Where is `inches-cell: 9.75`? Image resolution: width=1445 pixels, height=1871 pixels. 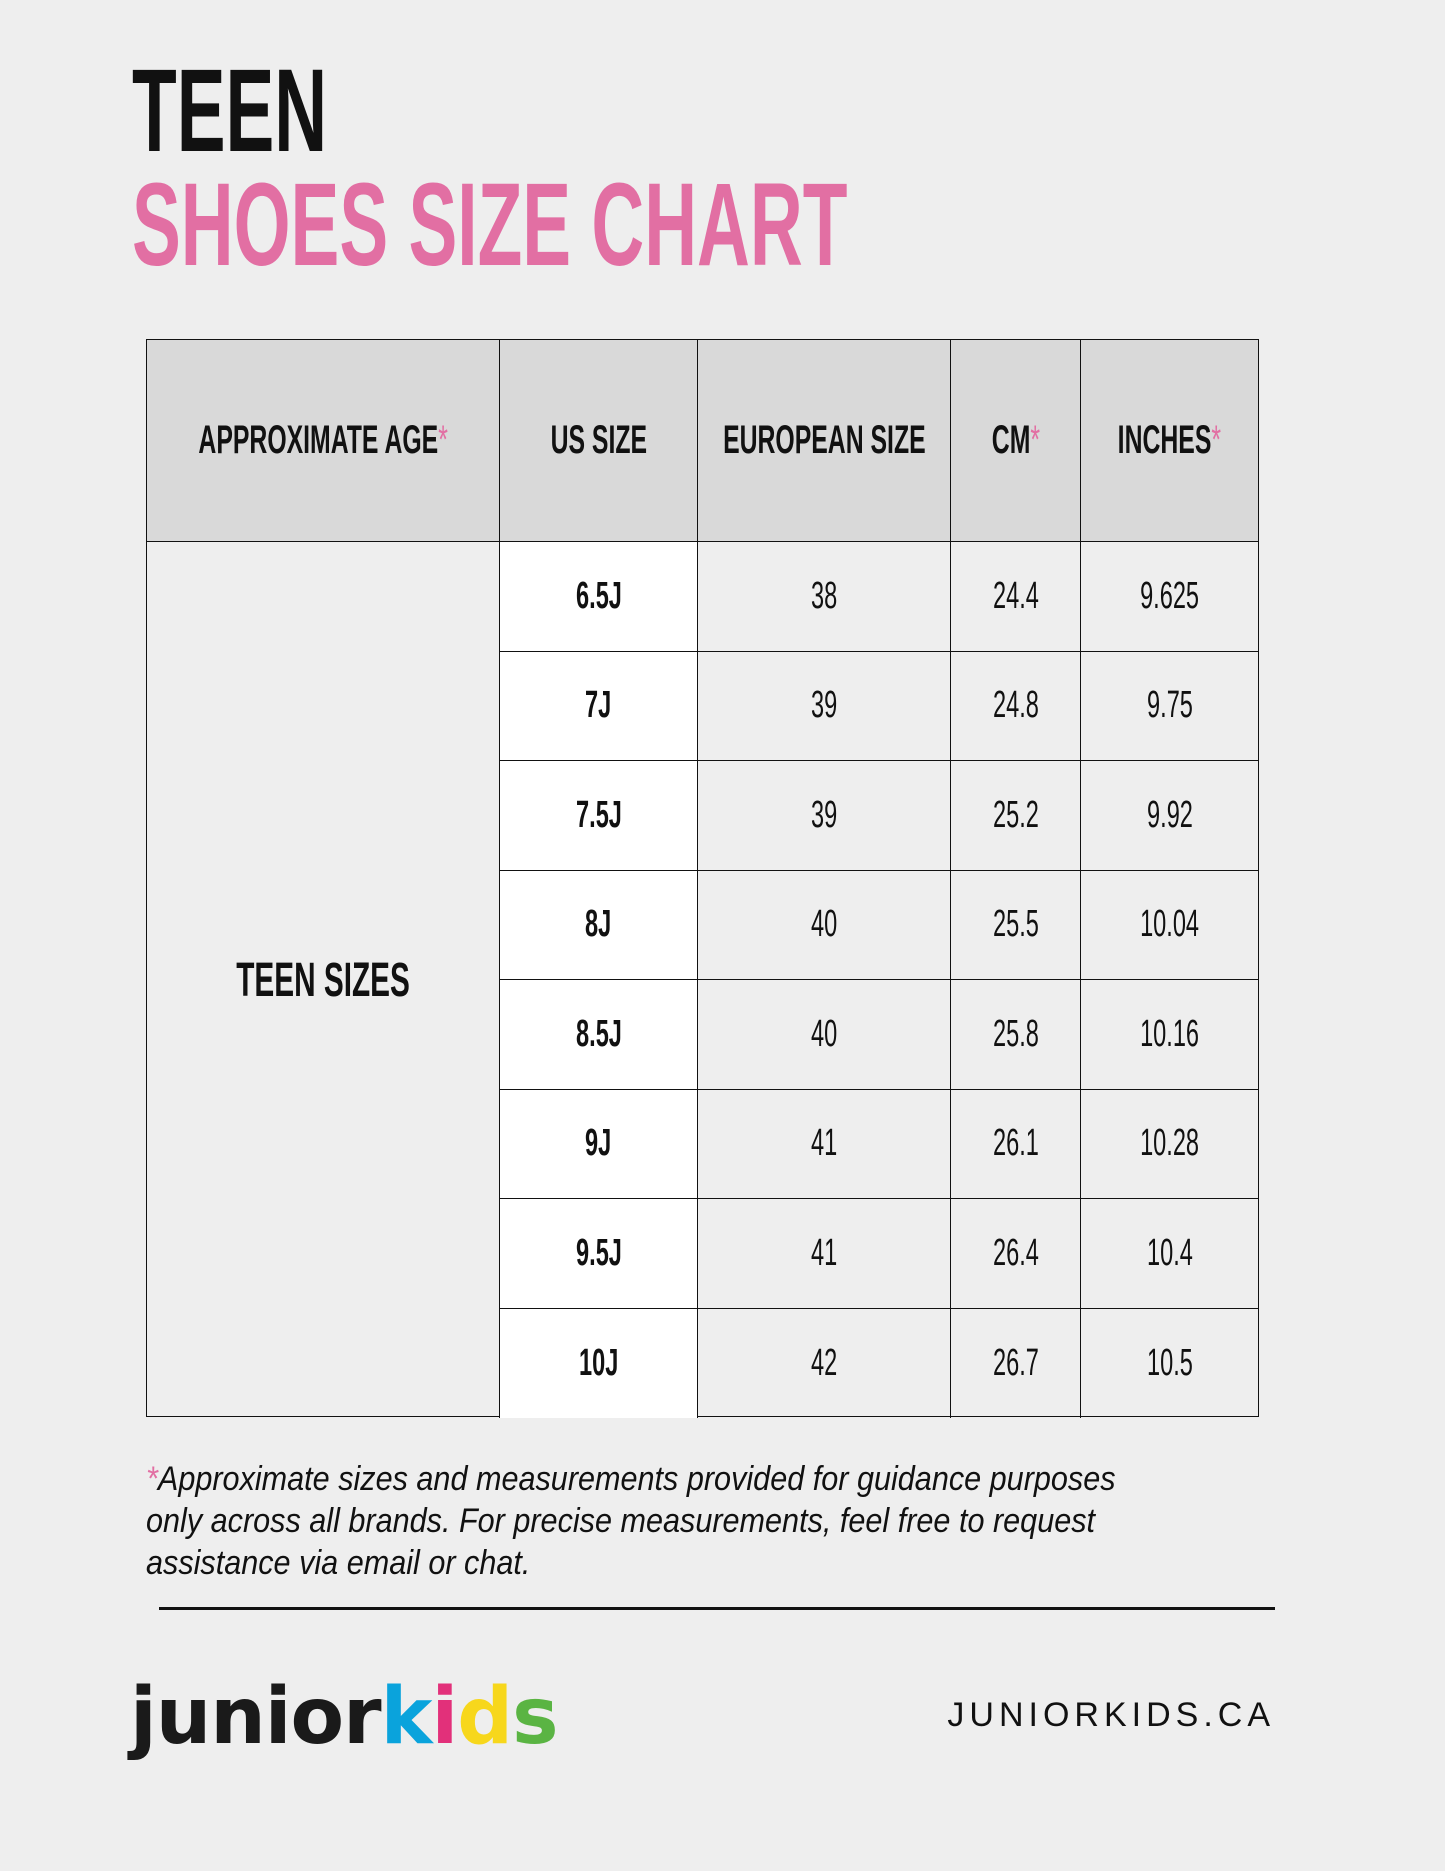 inches-cell: 9.75 is located at coordinates (1169, 706).